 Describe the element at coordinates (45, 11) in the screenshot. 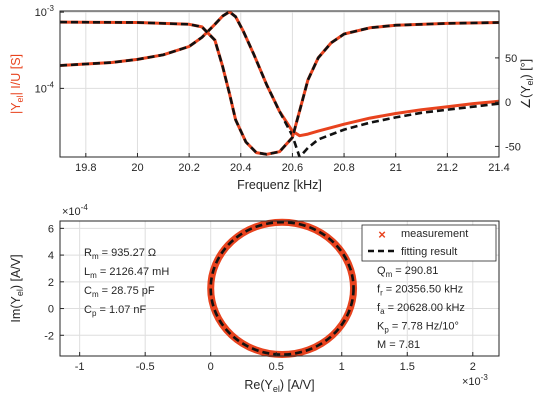

I see `bode-y-tick-label-left: 10⁻³` at that location.